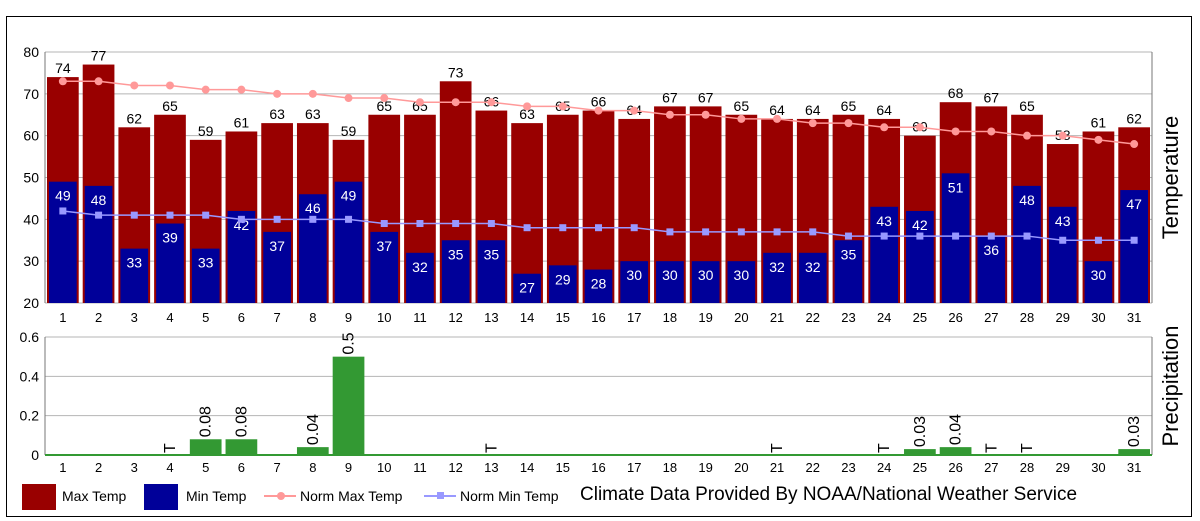 This screenshot has width=1200, height=521. What do you see at coordinates (281, 496) in the screenshot?
I see `legend-marker-norm-max-temp` at bounding box center [281, 496].